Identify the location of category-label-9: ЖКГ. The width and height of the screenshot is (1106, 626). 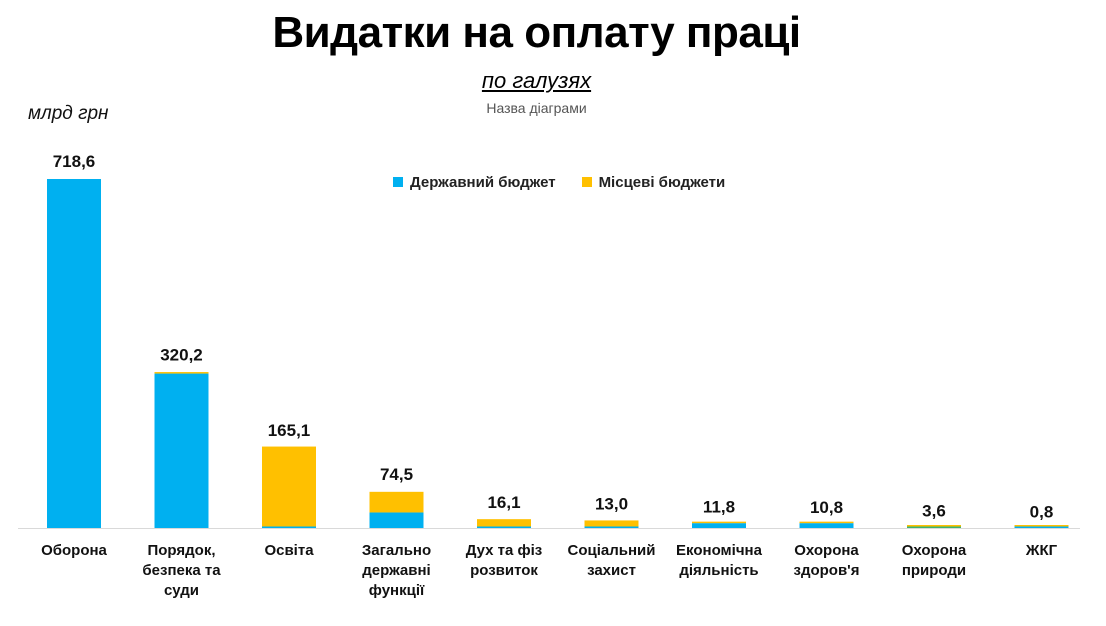
(1041, 550).